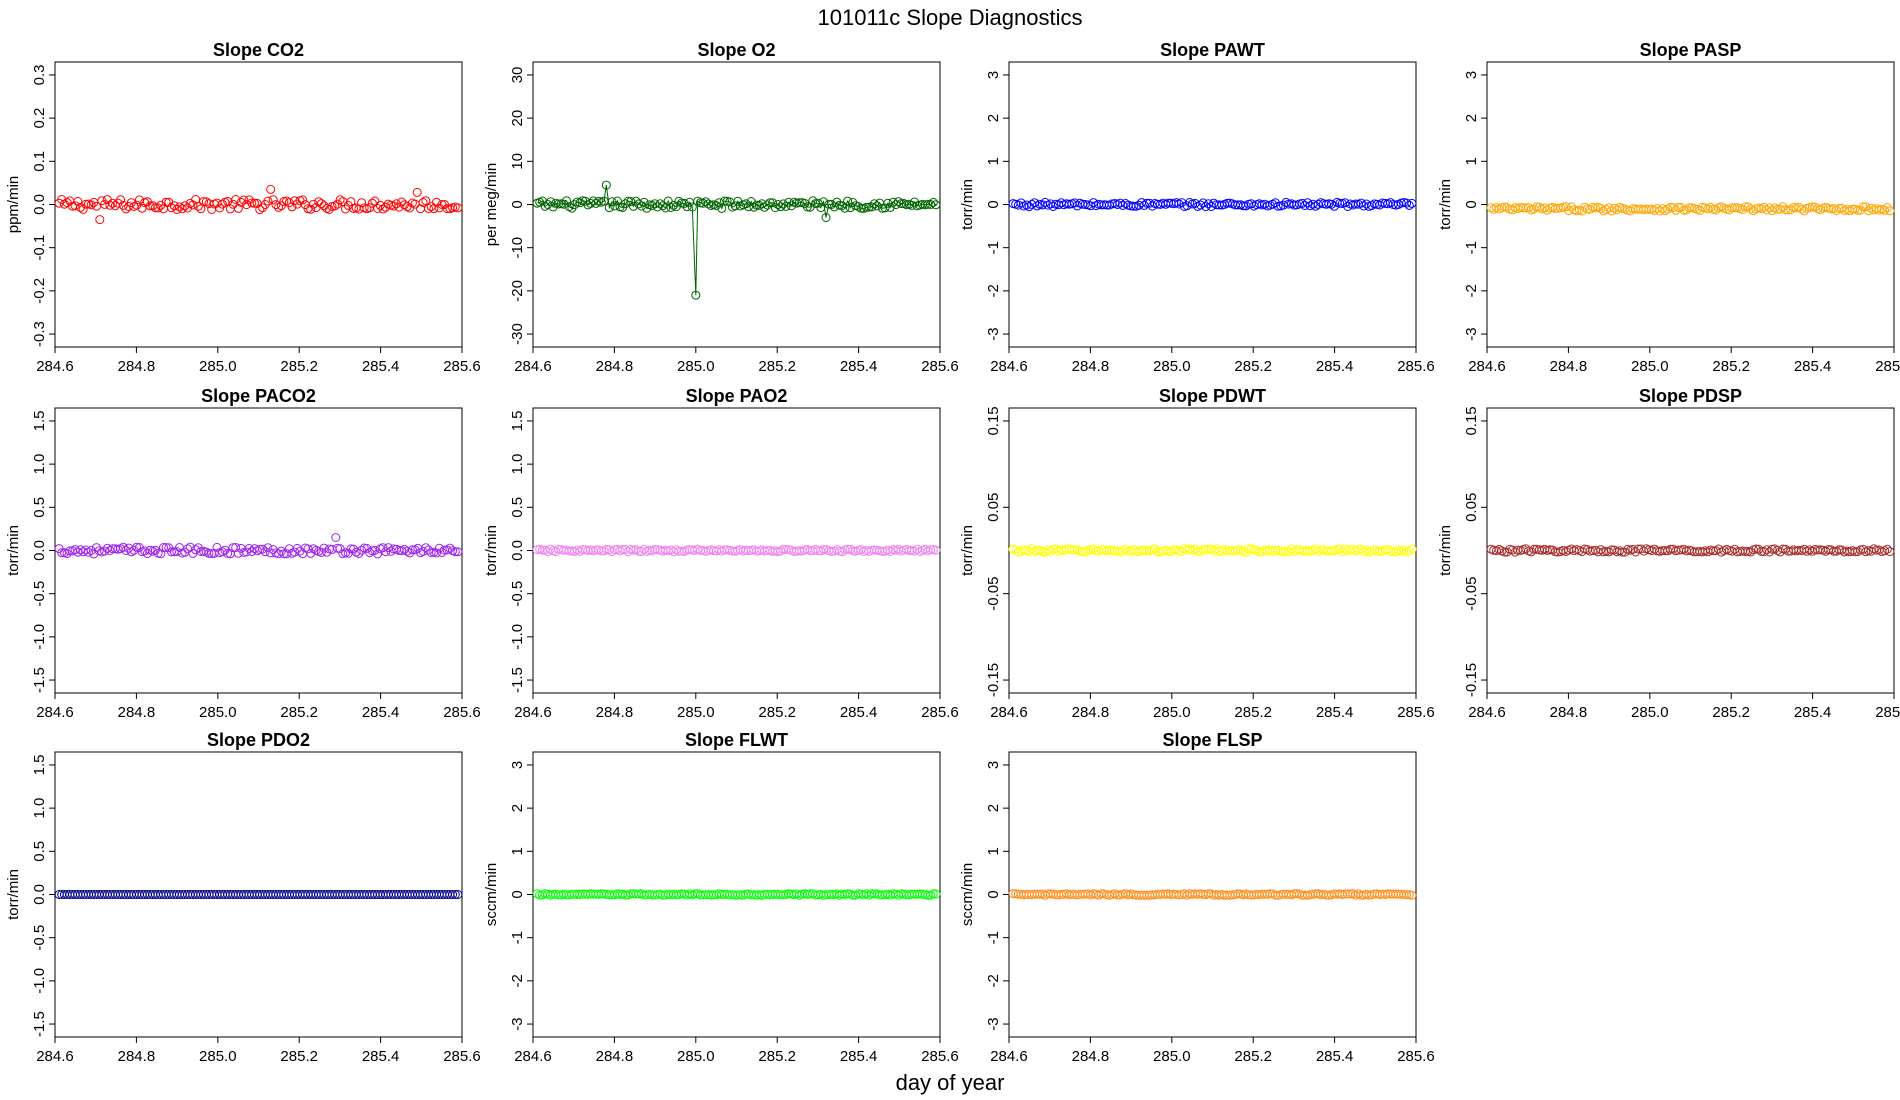 Image resolution: width=1900 pixels, height=1100 pixels. I want to click on y-tick-label: -0.3, so click(39, 334).